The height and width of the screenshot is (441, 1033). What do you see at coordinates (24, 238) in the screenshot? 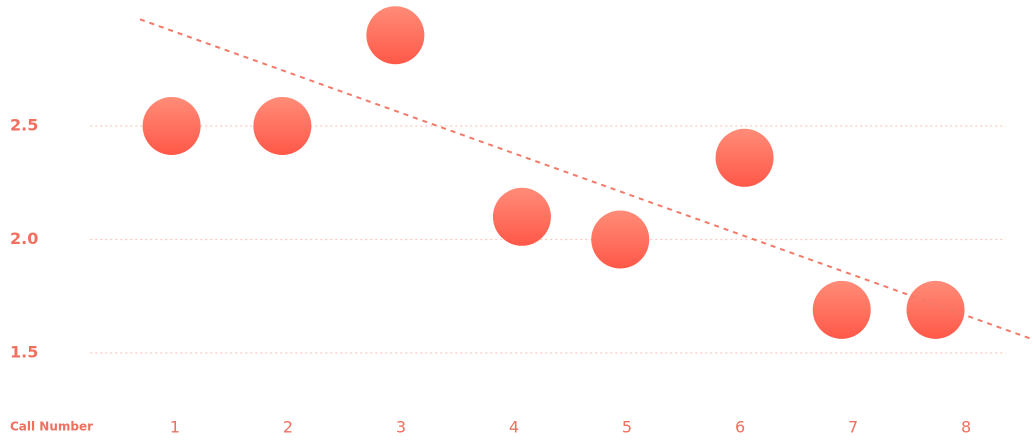
I see `y-tick-label: 2.0` at bounding box center [24, 238].